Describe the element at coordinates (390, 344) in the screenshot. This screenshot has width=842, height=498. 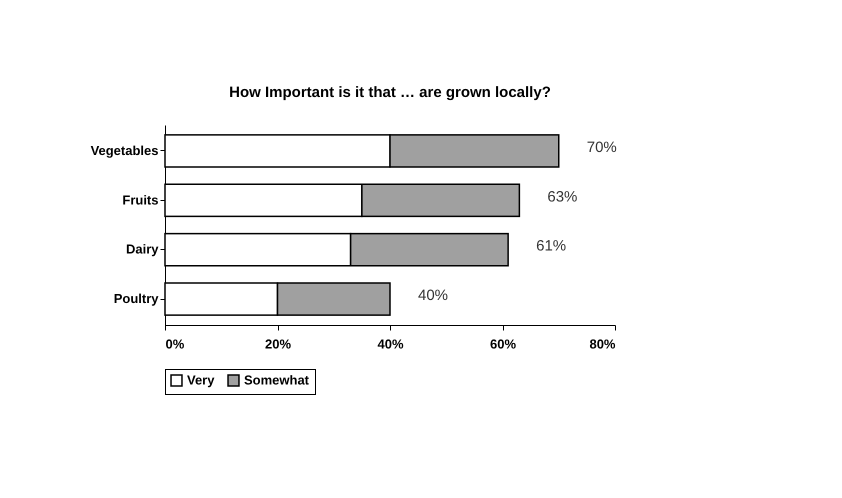
I see `x-tick-label: 40%` at that location.